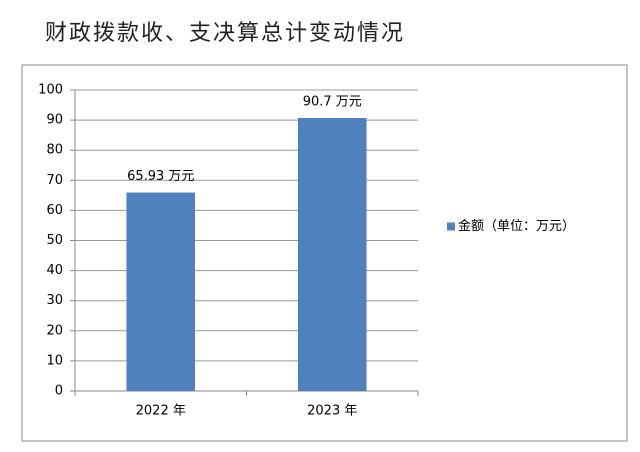 The image size is (640, 452). What do you see at coordinates (54, 360) in the screenshot?
I see `y-tick-label: 10` at bounding box center [54, 360].